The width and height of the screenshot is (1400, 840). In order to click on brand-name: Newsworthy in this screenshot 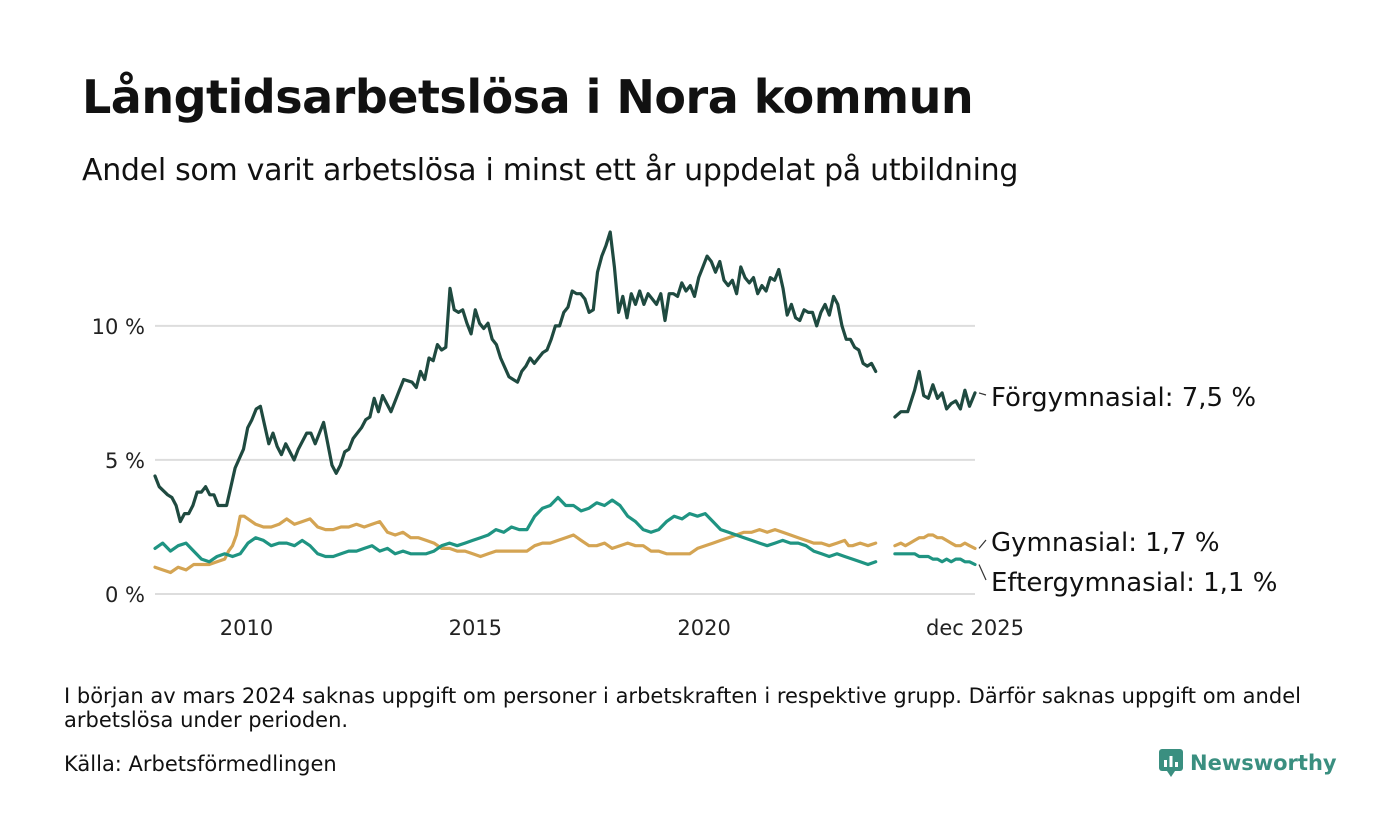, I will do `click(1263, 763)`.